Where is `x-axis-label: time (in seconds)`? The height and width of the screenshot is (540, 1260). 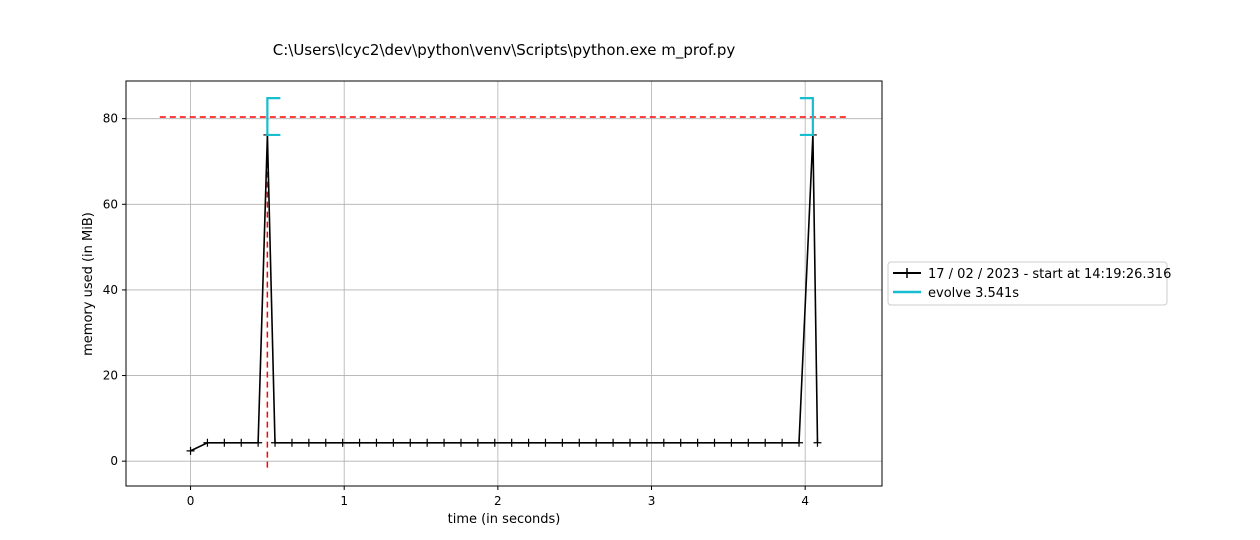
x-axis-label: time (in seconds) is located at coordinates (504, 519).